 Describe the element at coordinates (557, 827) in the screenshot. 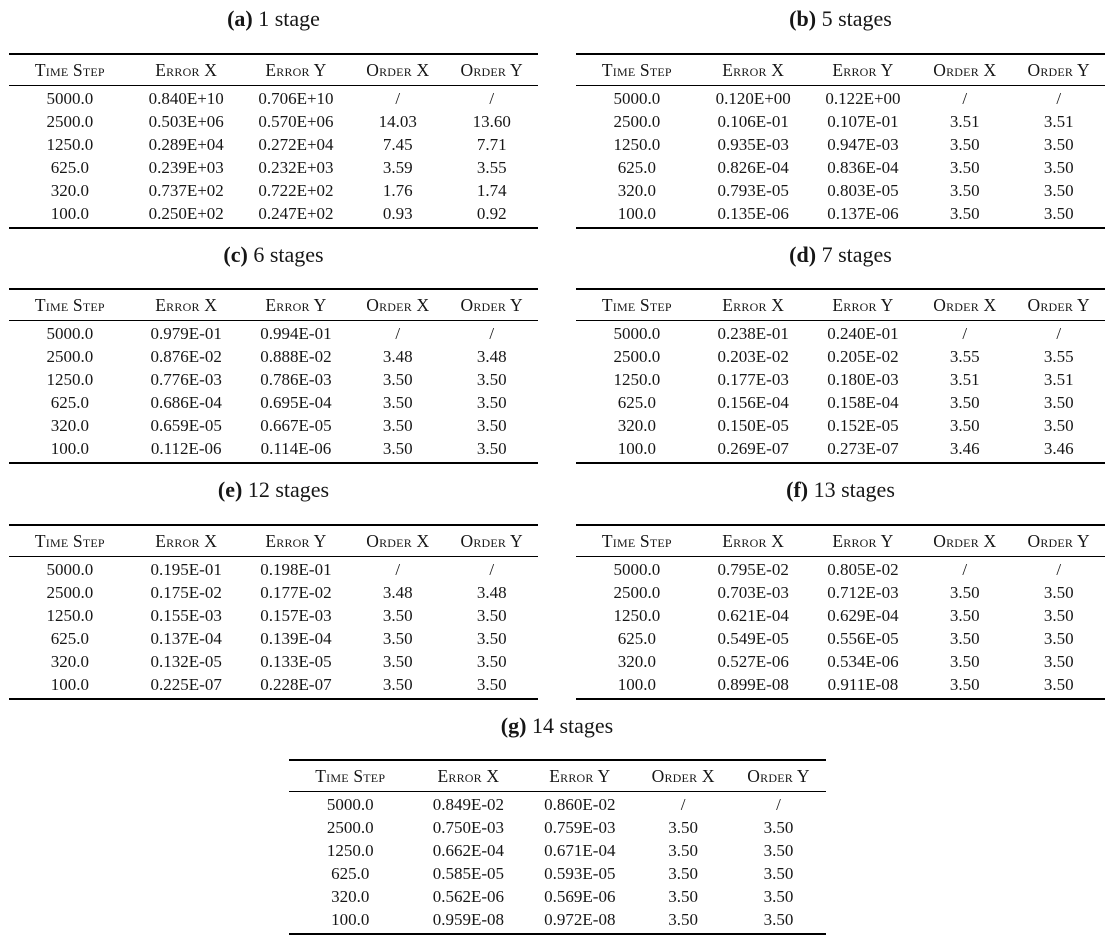

I see `table-row: 2500.0 0.750E-03 0.759E-03 3.50 3.50` at that location.